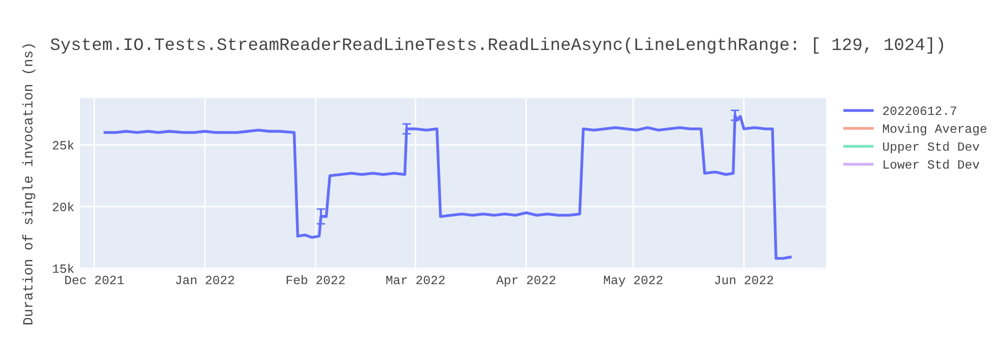  I want to click on legend-label: Upper Std Dev, so click(931, 148).